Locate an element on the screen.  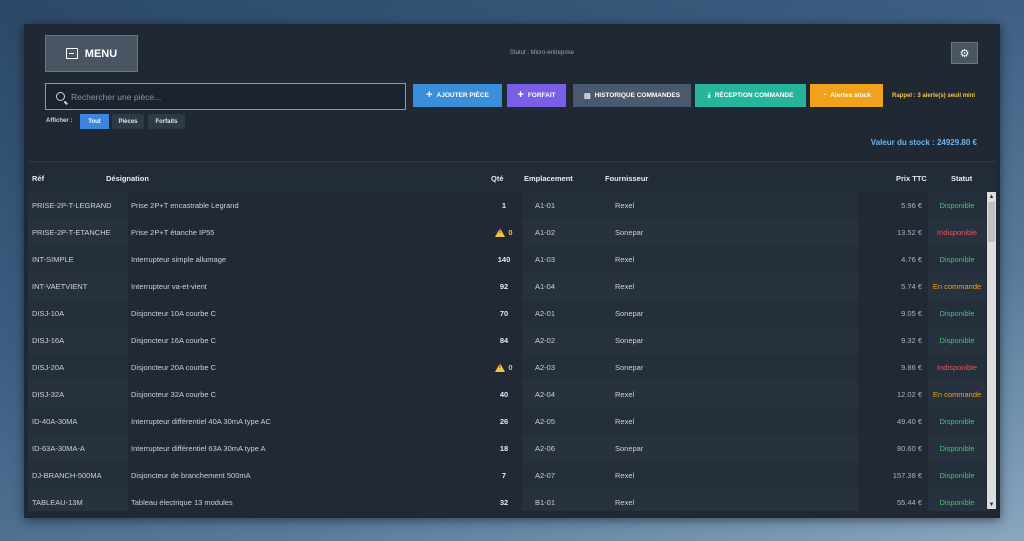
cell-supplier: Rexel is located at coordinates (735, 394).